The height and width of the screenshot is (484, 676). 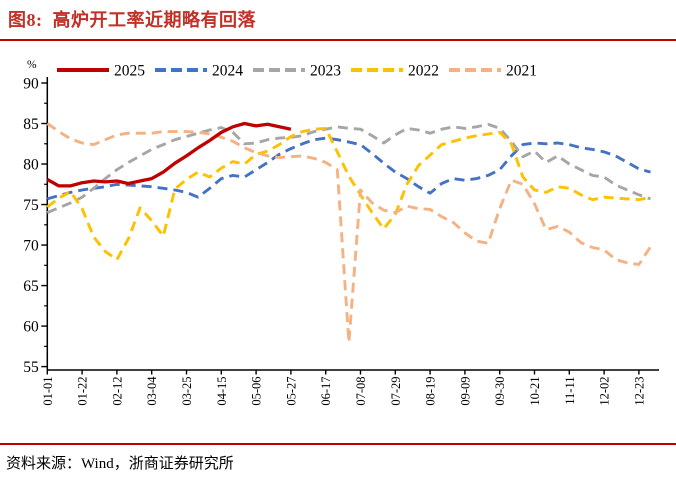 What do you see at coordinates (291, 391) in the screenshot?
I see `x-tick-label: 05-27` at bounding box center [291, 391].